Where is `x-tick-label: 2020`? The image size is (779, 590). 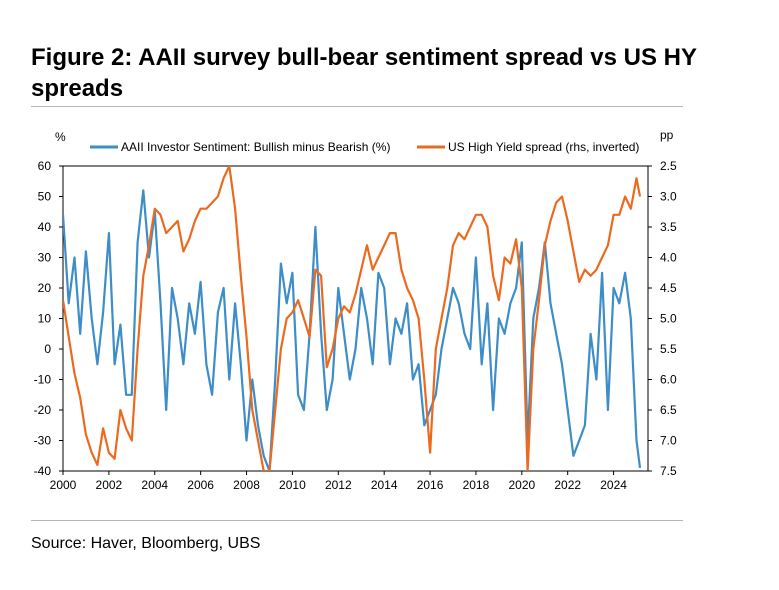 x-tick-label: 2020 is located at coordinates (521, 485).